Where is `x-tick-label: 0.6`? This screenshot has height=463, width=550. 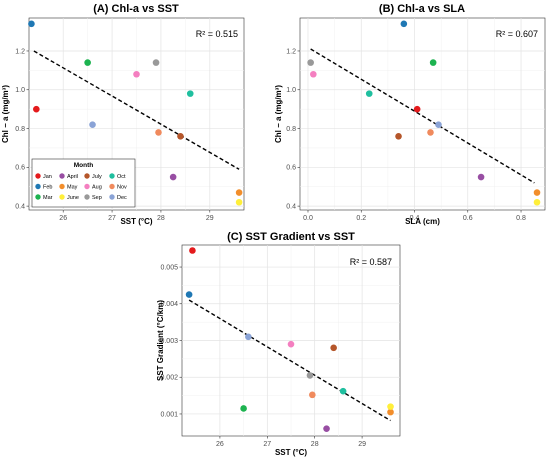 x-tick-label: 0.6 is located at coordinates (468, 218).